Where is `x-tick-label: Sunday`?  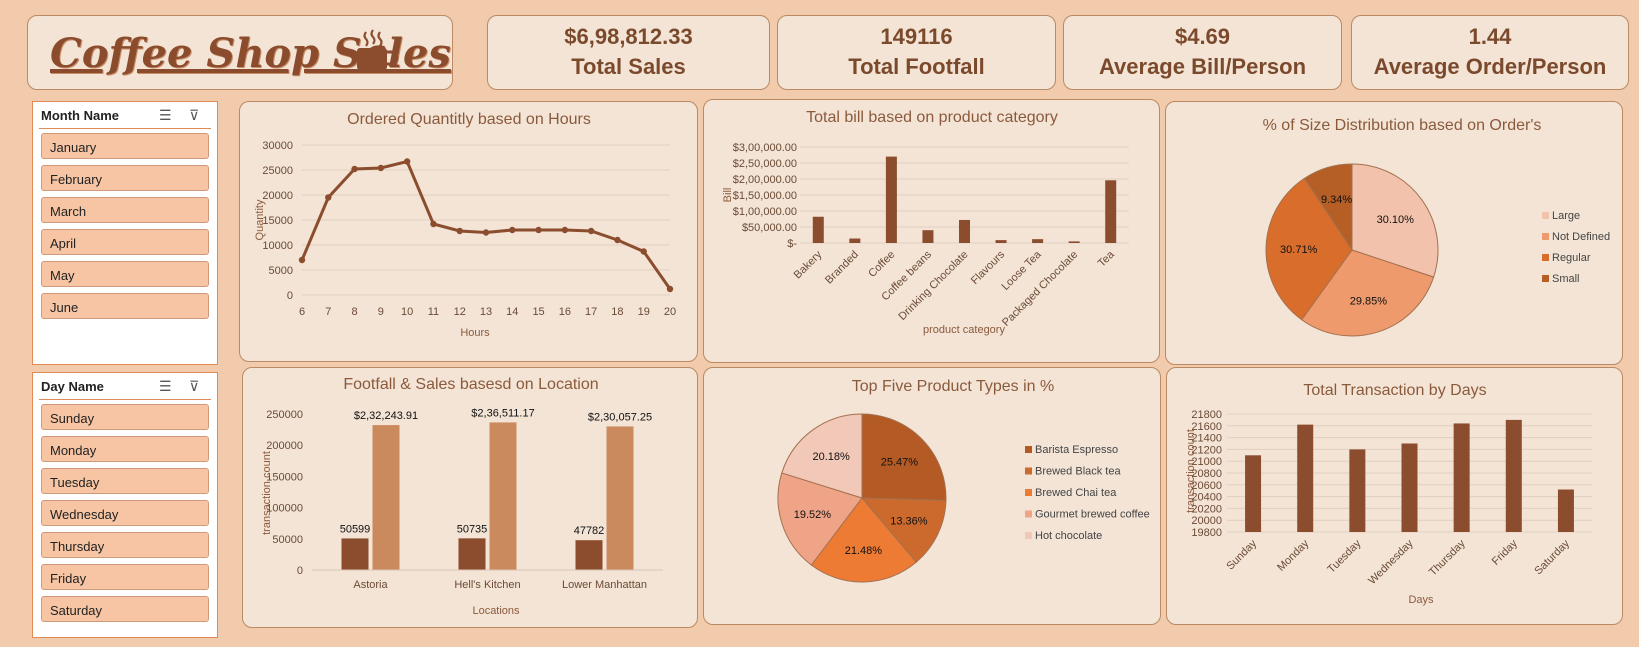 x-tick-label: Sunday is located at coordinates (1241, 554).